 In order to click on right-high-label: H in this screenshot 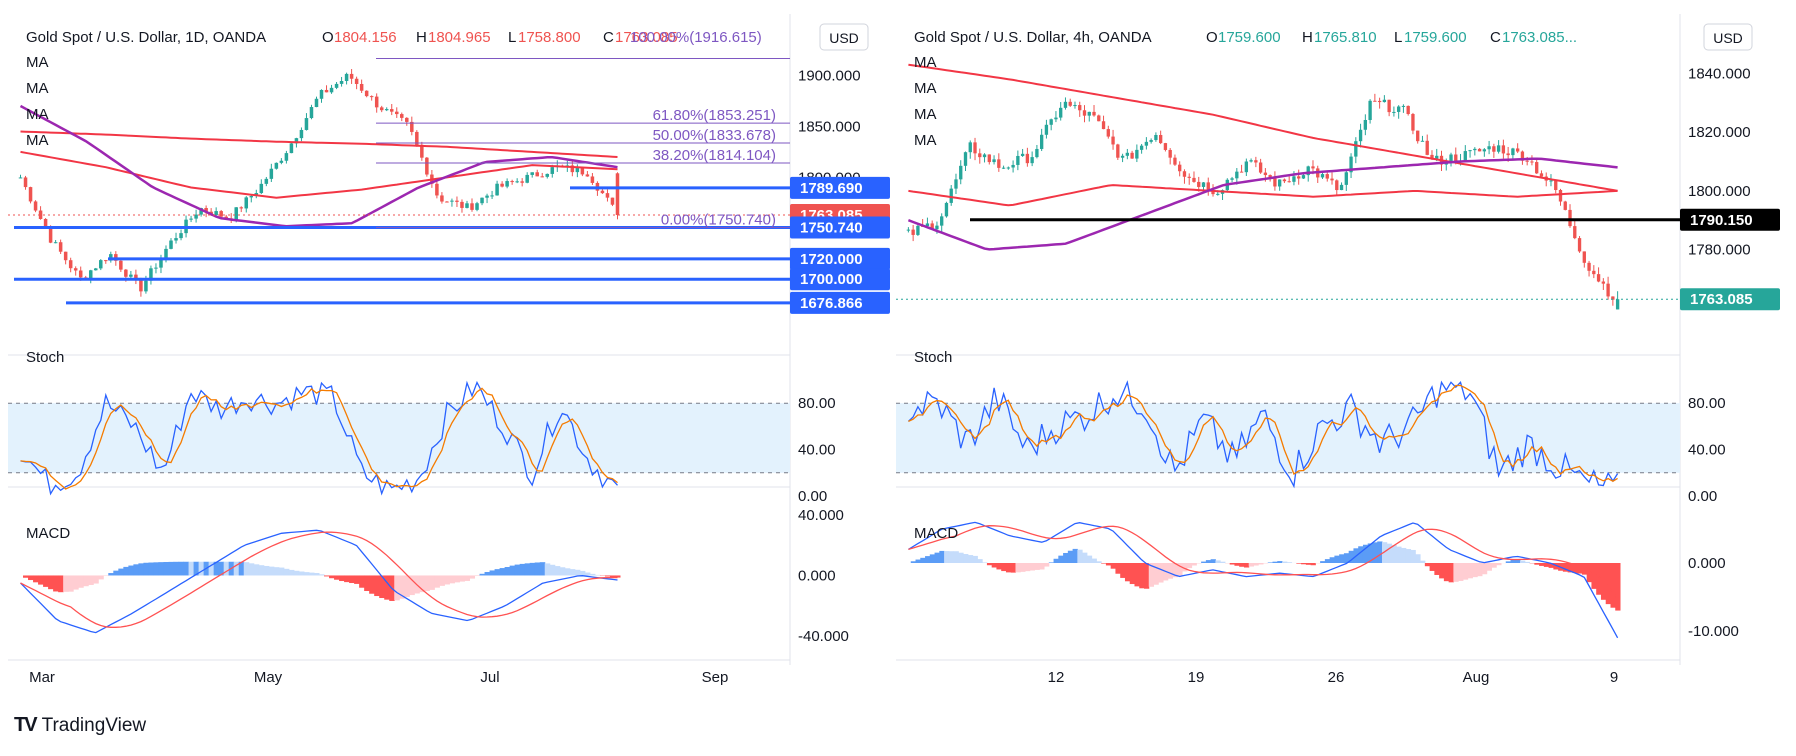, I will do `click(1307, 37)`.